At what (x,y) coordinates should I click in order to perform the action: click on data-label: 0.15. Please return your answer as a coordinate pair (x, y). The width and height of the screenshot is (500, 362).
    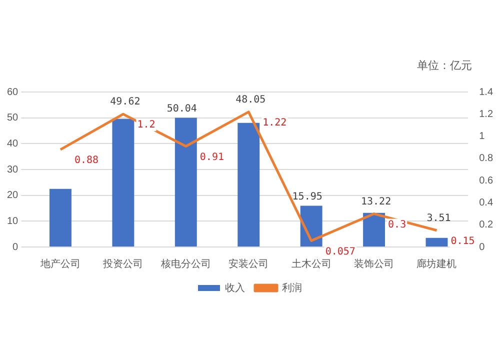
    Looking at the image, I should click on (462, 241).